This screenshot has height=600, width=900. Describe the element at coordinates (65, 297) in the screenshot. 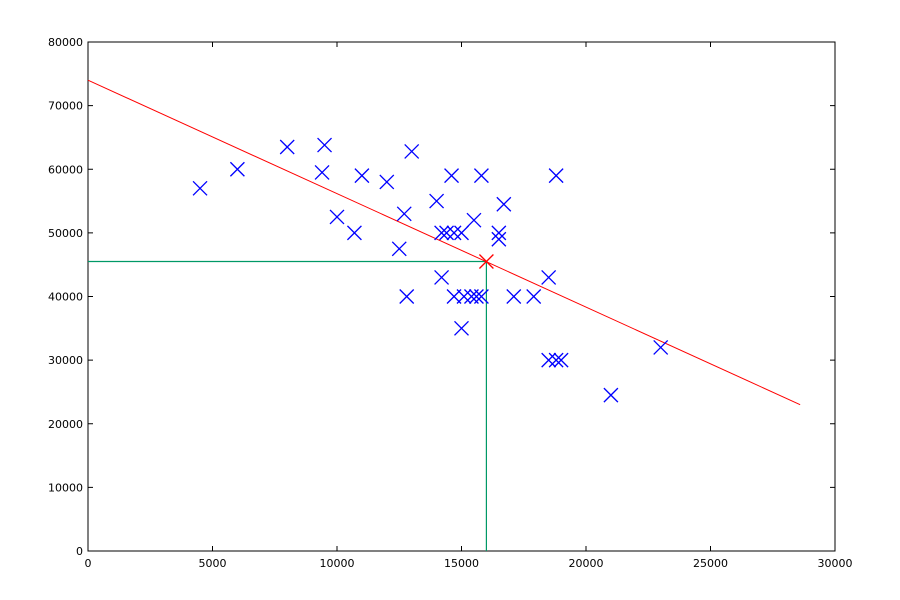

I see `y-tick-label: 40000` at that location.